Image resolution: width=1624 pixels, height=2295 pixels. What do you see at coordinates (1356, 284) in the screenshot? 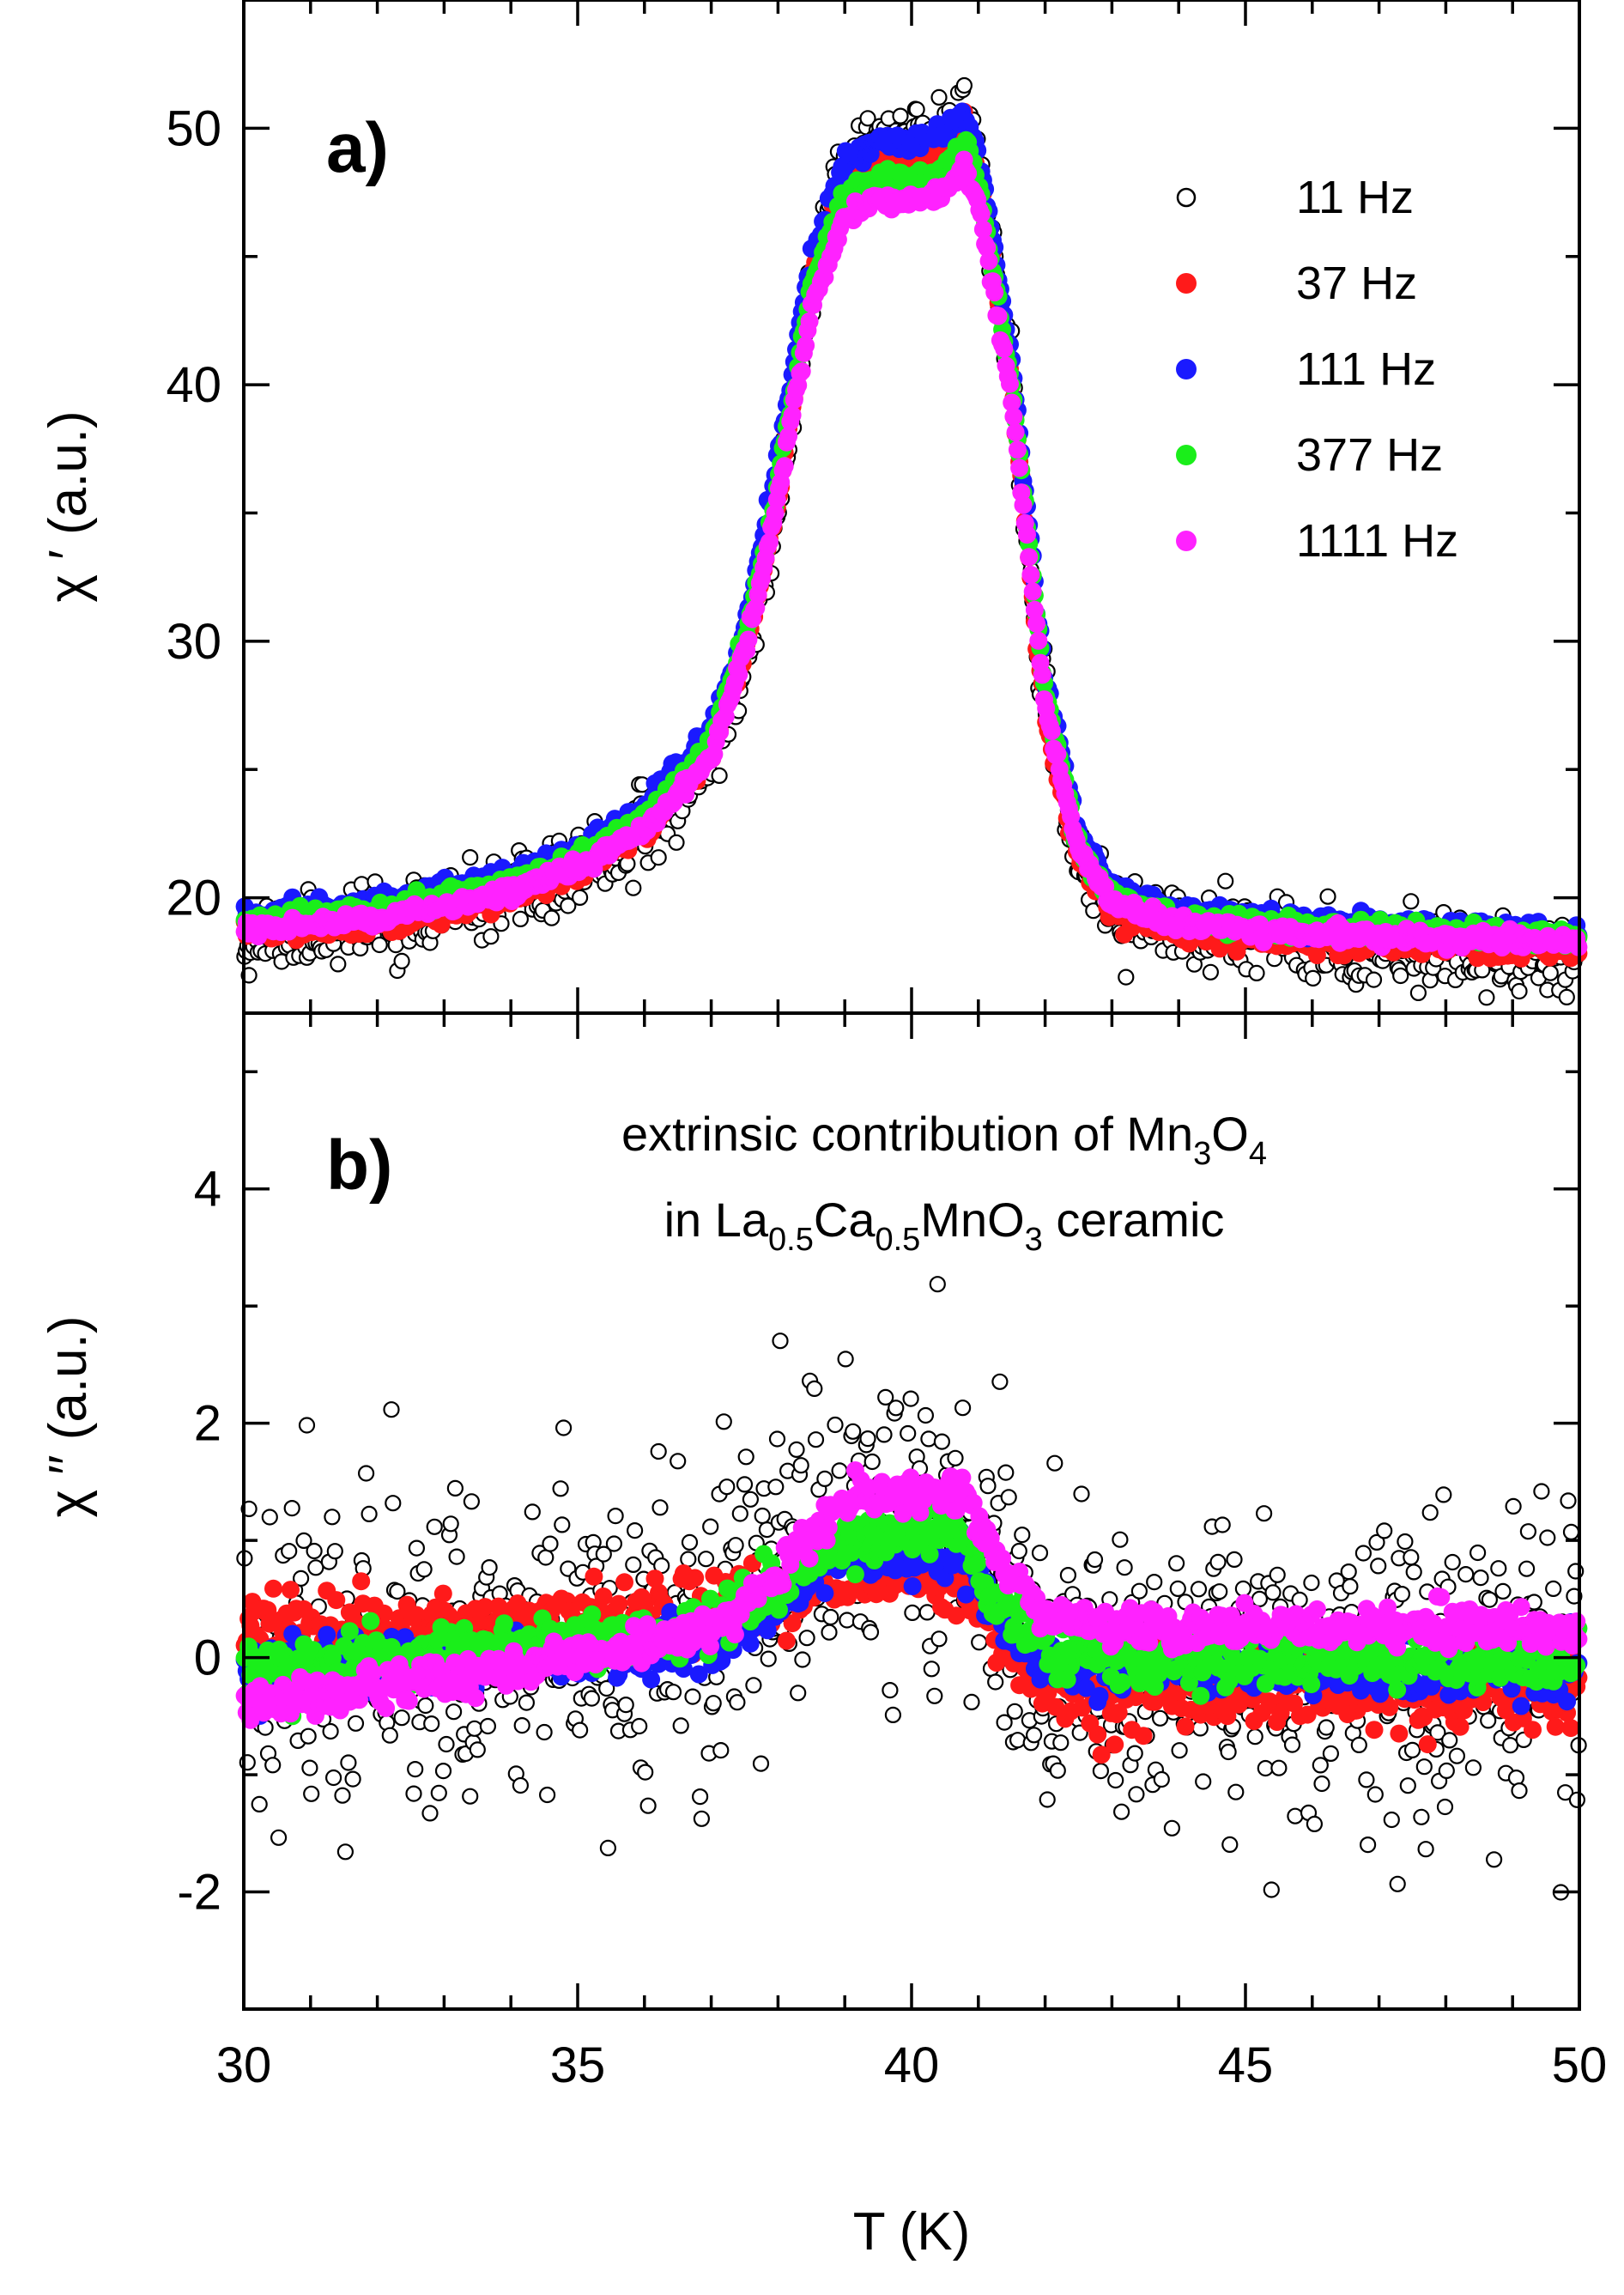
I see `legend-label: 37 Hz` at bounding box center [1356, 284].